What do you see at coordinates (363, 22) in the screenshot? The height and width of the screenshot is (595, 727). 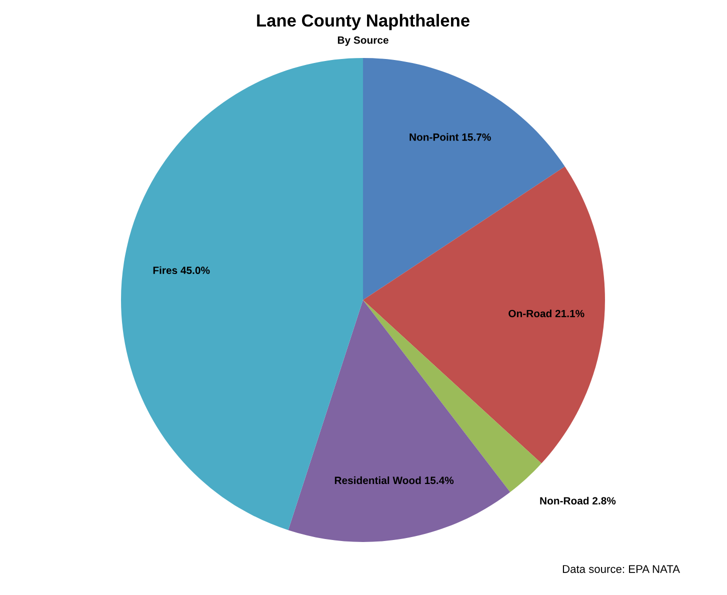 I see `chart-title: Lane County Naphthalene` at bounding box center [363, 22].